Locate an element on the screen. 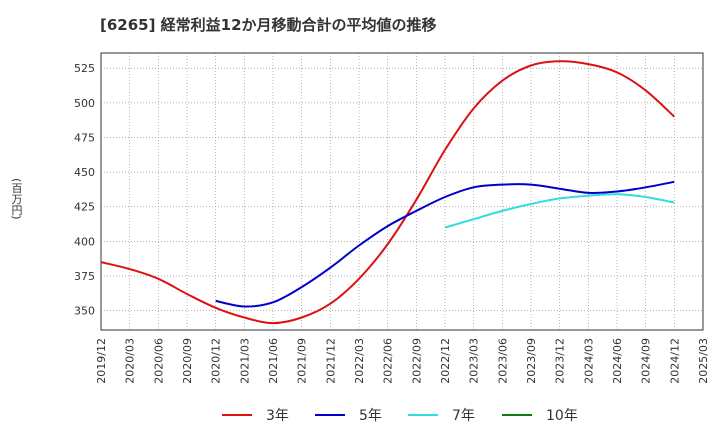 The image size is (720, 440). y-tick-label: 525 is located at coordinates (84, 68).